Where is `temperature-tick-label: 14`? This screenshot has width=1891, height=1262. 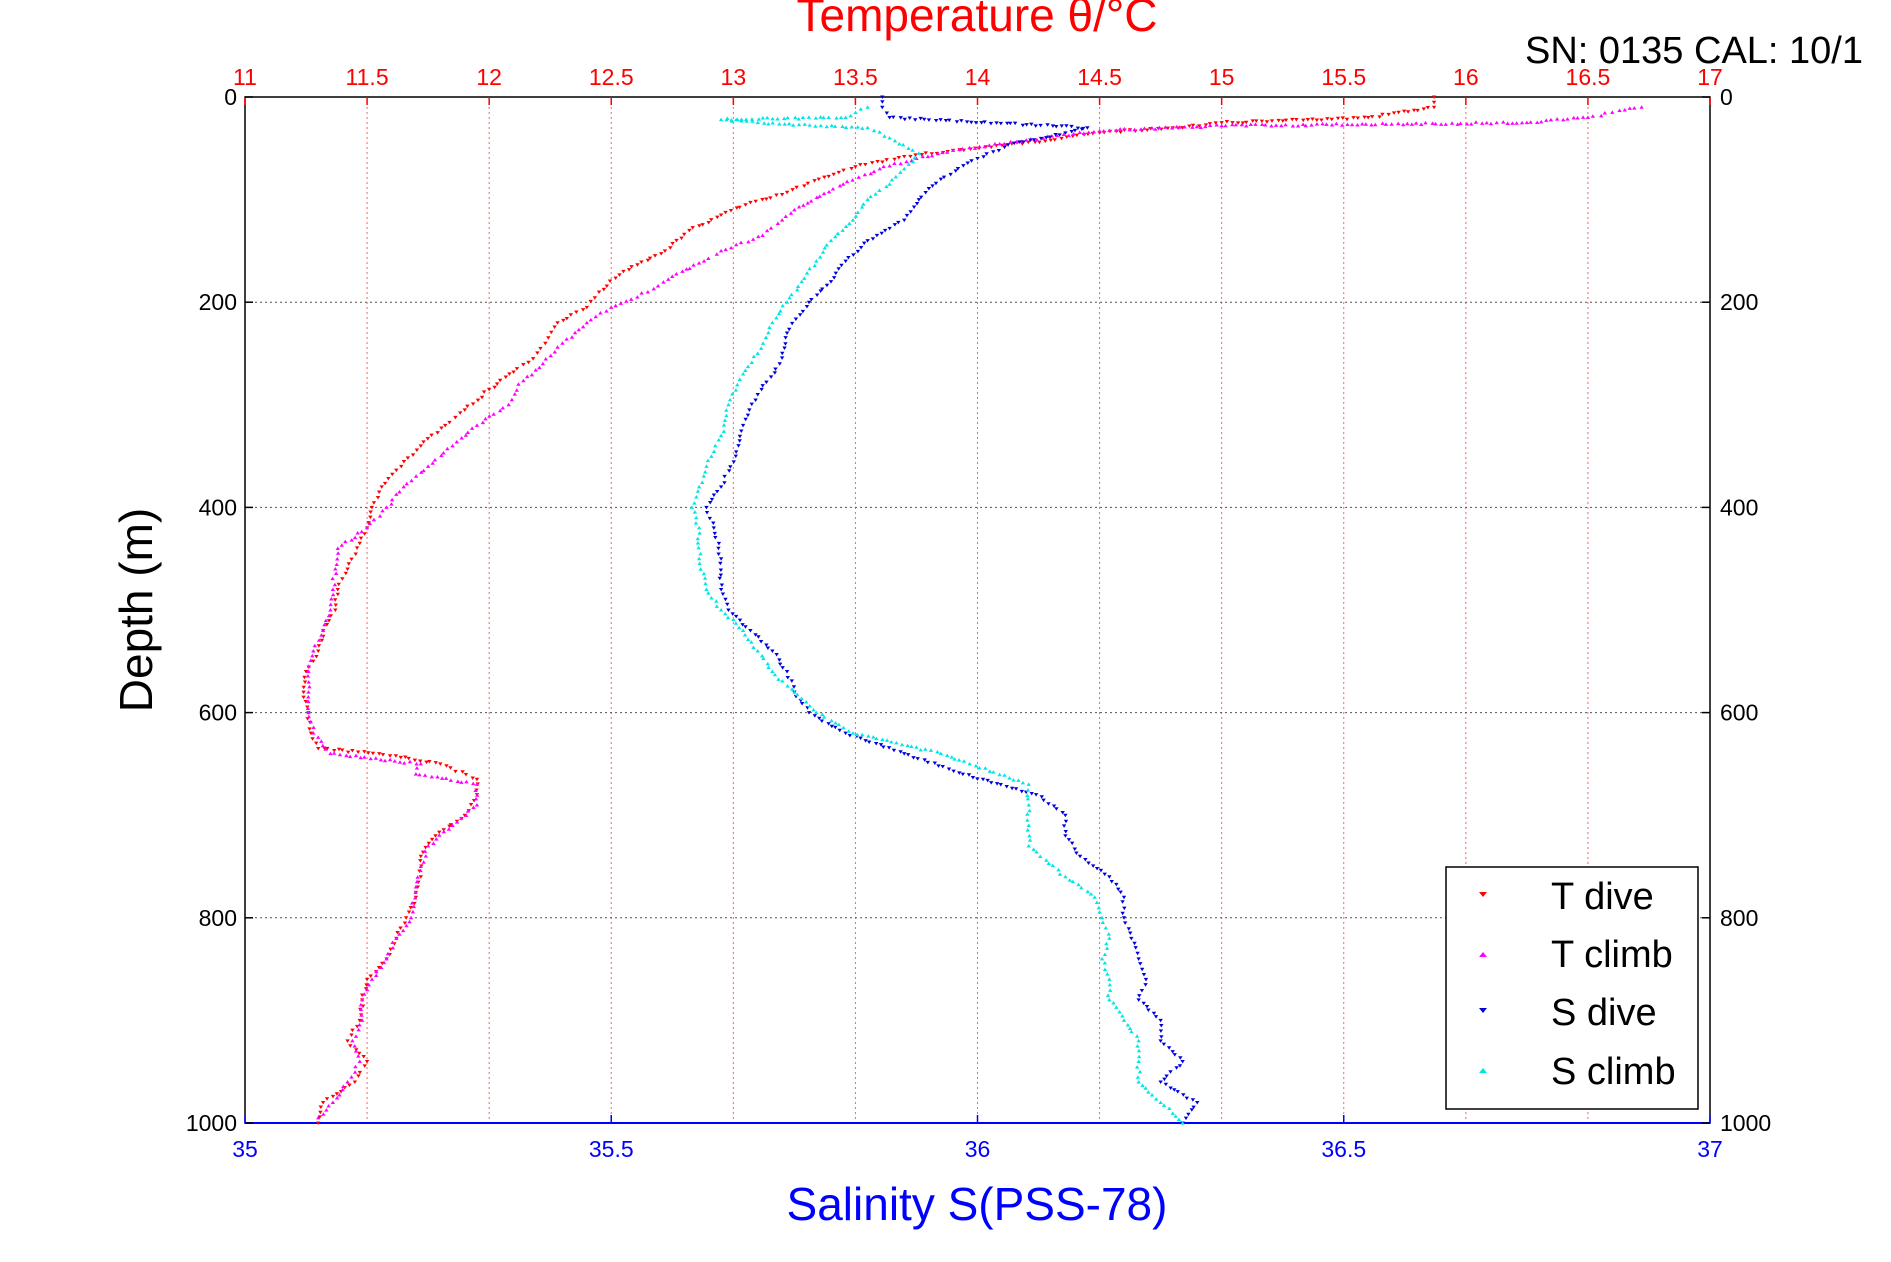 temperature-tick-label: 14 is located at coordinates (978, 77).